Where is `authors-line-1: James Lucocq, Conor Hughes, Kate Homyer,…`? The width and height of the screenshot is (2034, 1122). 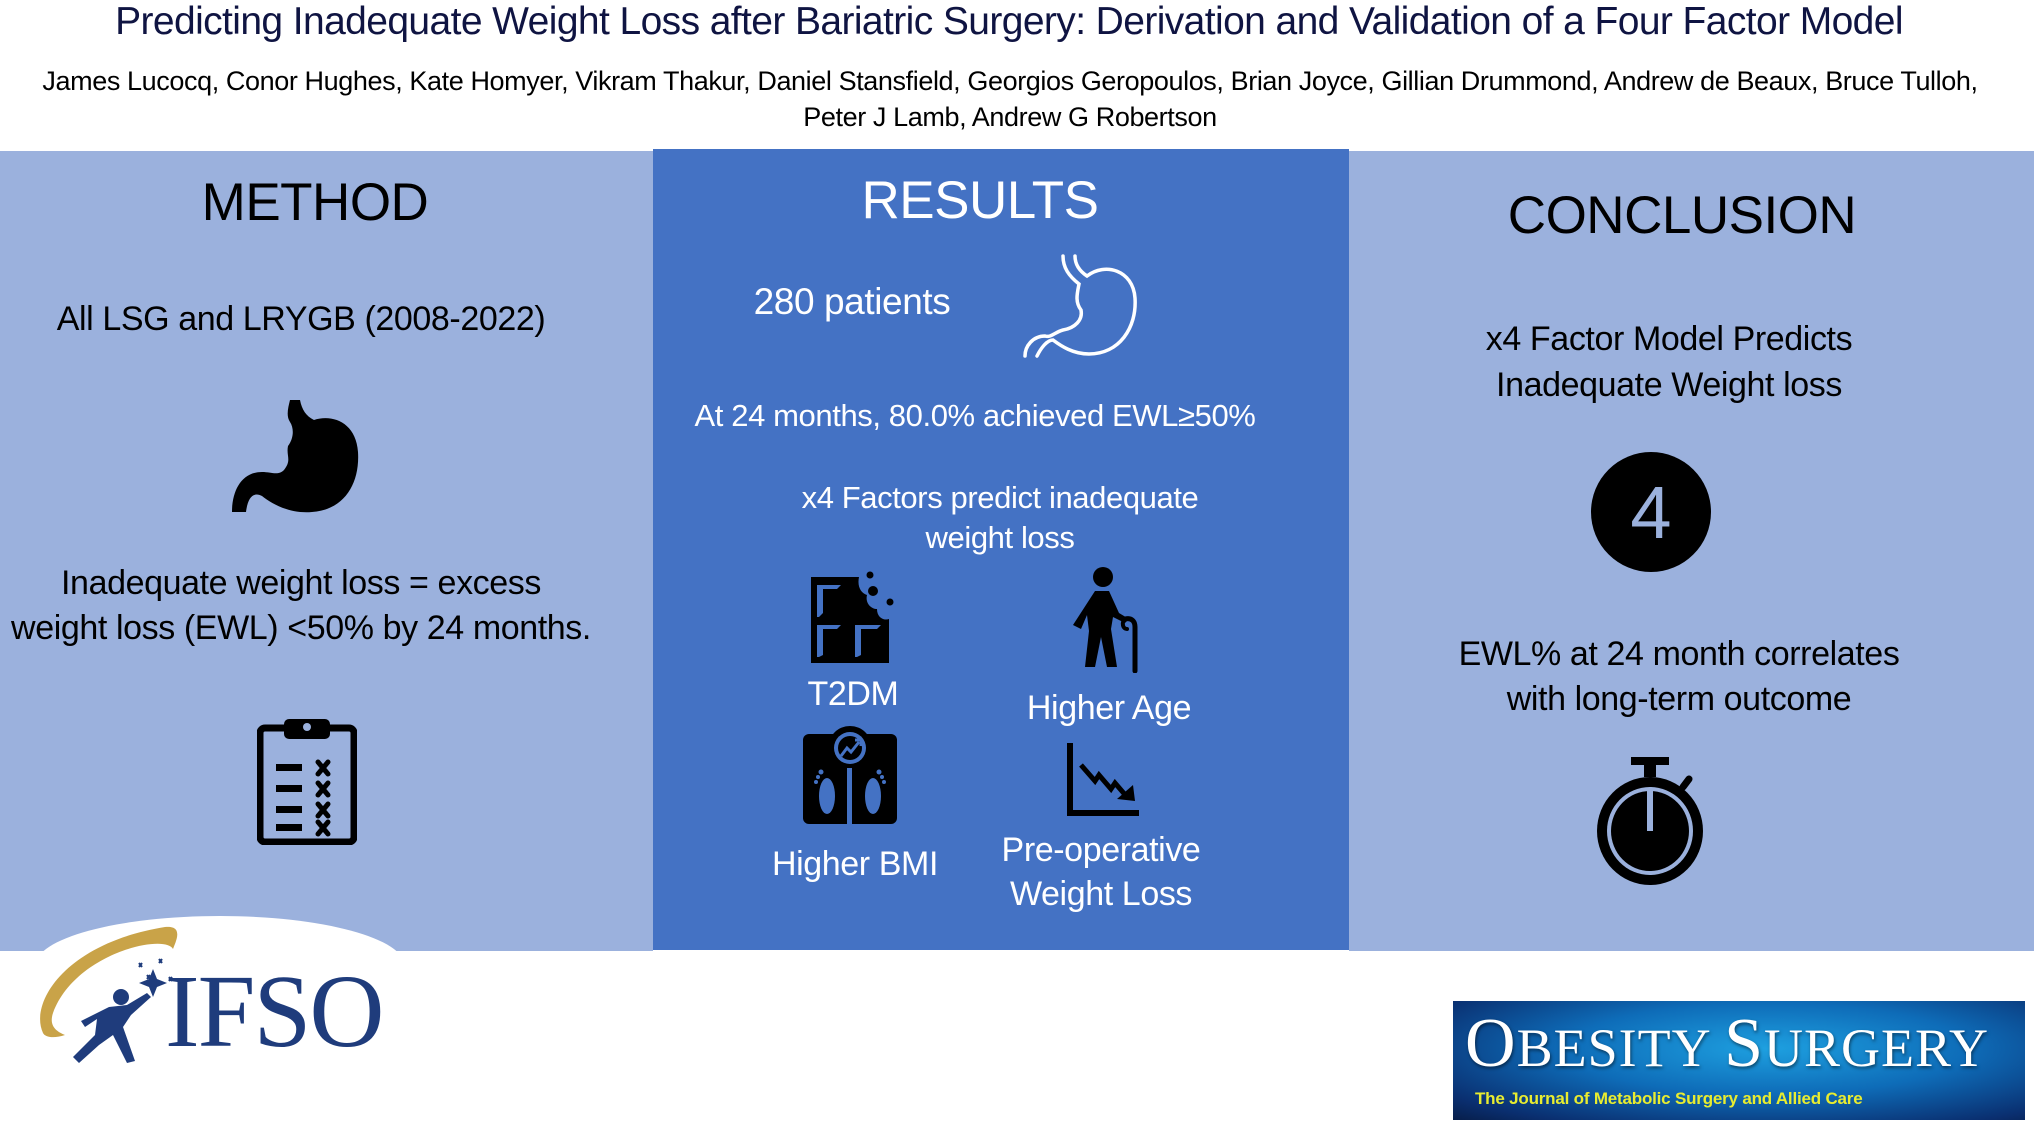
authors-line-1: James Lucocq, Conor Hughes, Kate Homyer,… is located at coordinates (1010, 81).